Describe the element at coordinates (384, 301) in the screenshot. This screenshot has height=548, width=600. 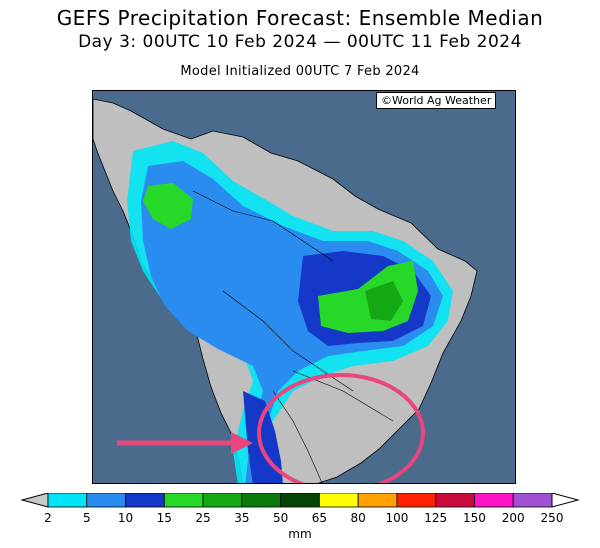
I see `precip-25-35mm` at that location.